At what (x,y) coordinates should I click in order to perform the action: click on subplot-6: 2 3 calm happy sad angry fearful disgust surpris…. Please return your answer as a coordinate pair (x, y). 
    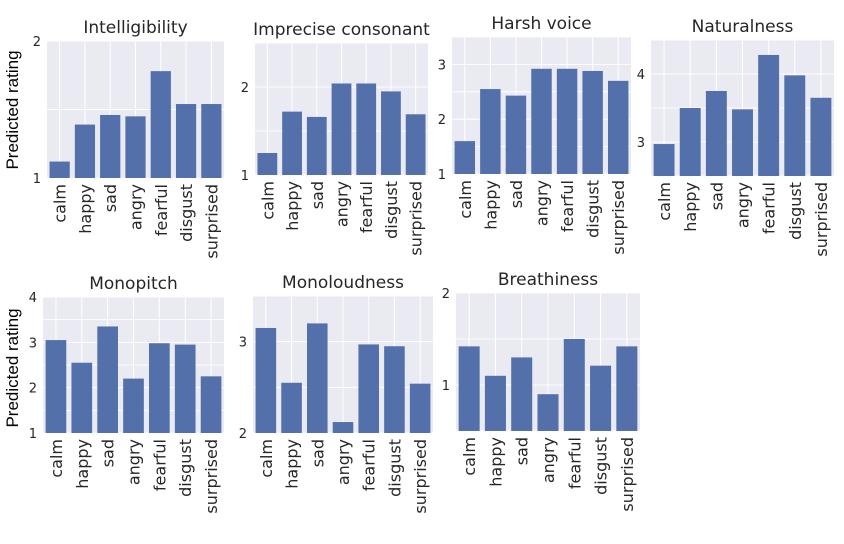
    Looking at the image, I should click on (336, 393).